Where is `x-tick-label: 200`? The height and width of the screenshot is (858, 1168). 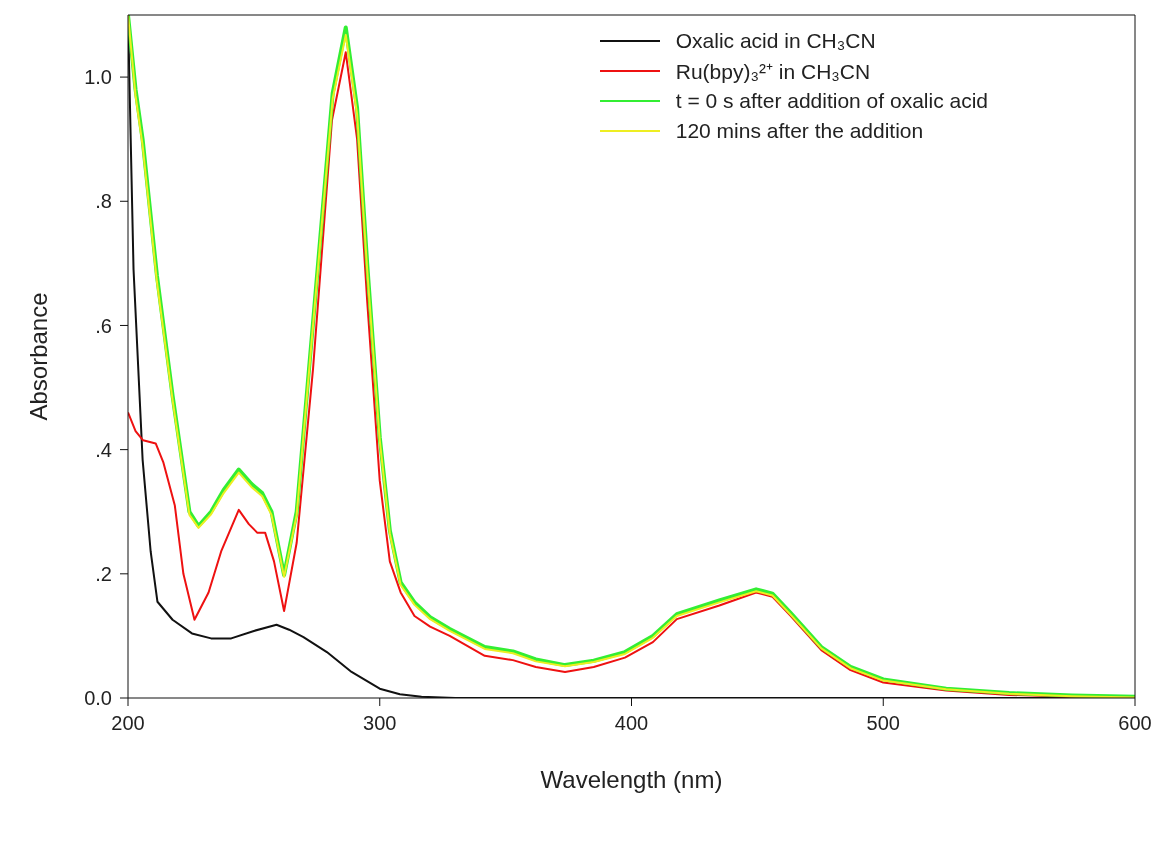 x-tick-label: 200 is located at coordinates (128, 723).